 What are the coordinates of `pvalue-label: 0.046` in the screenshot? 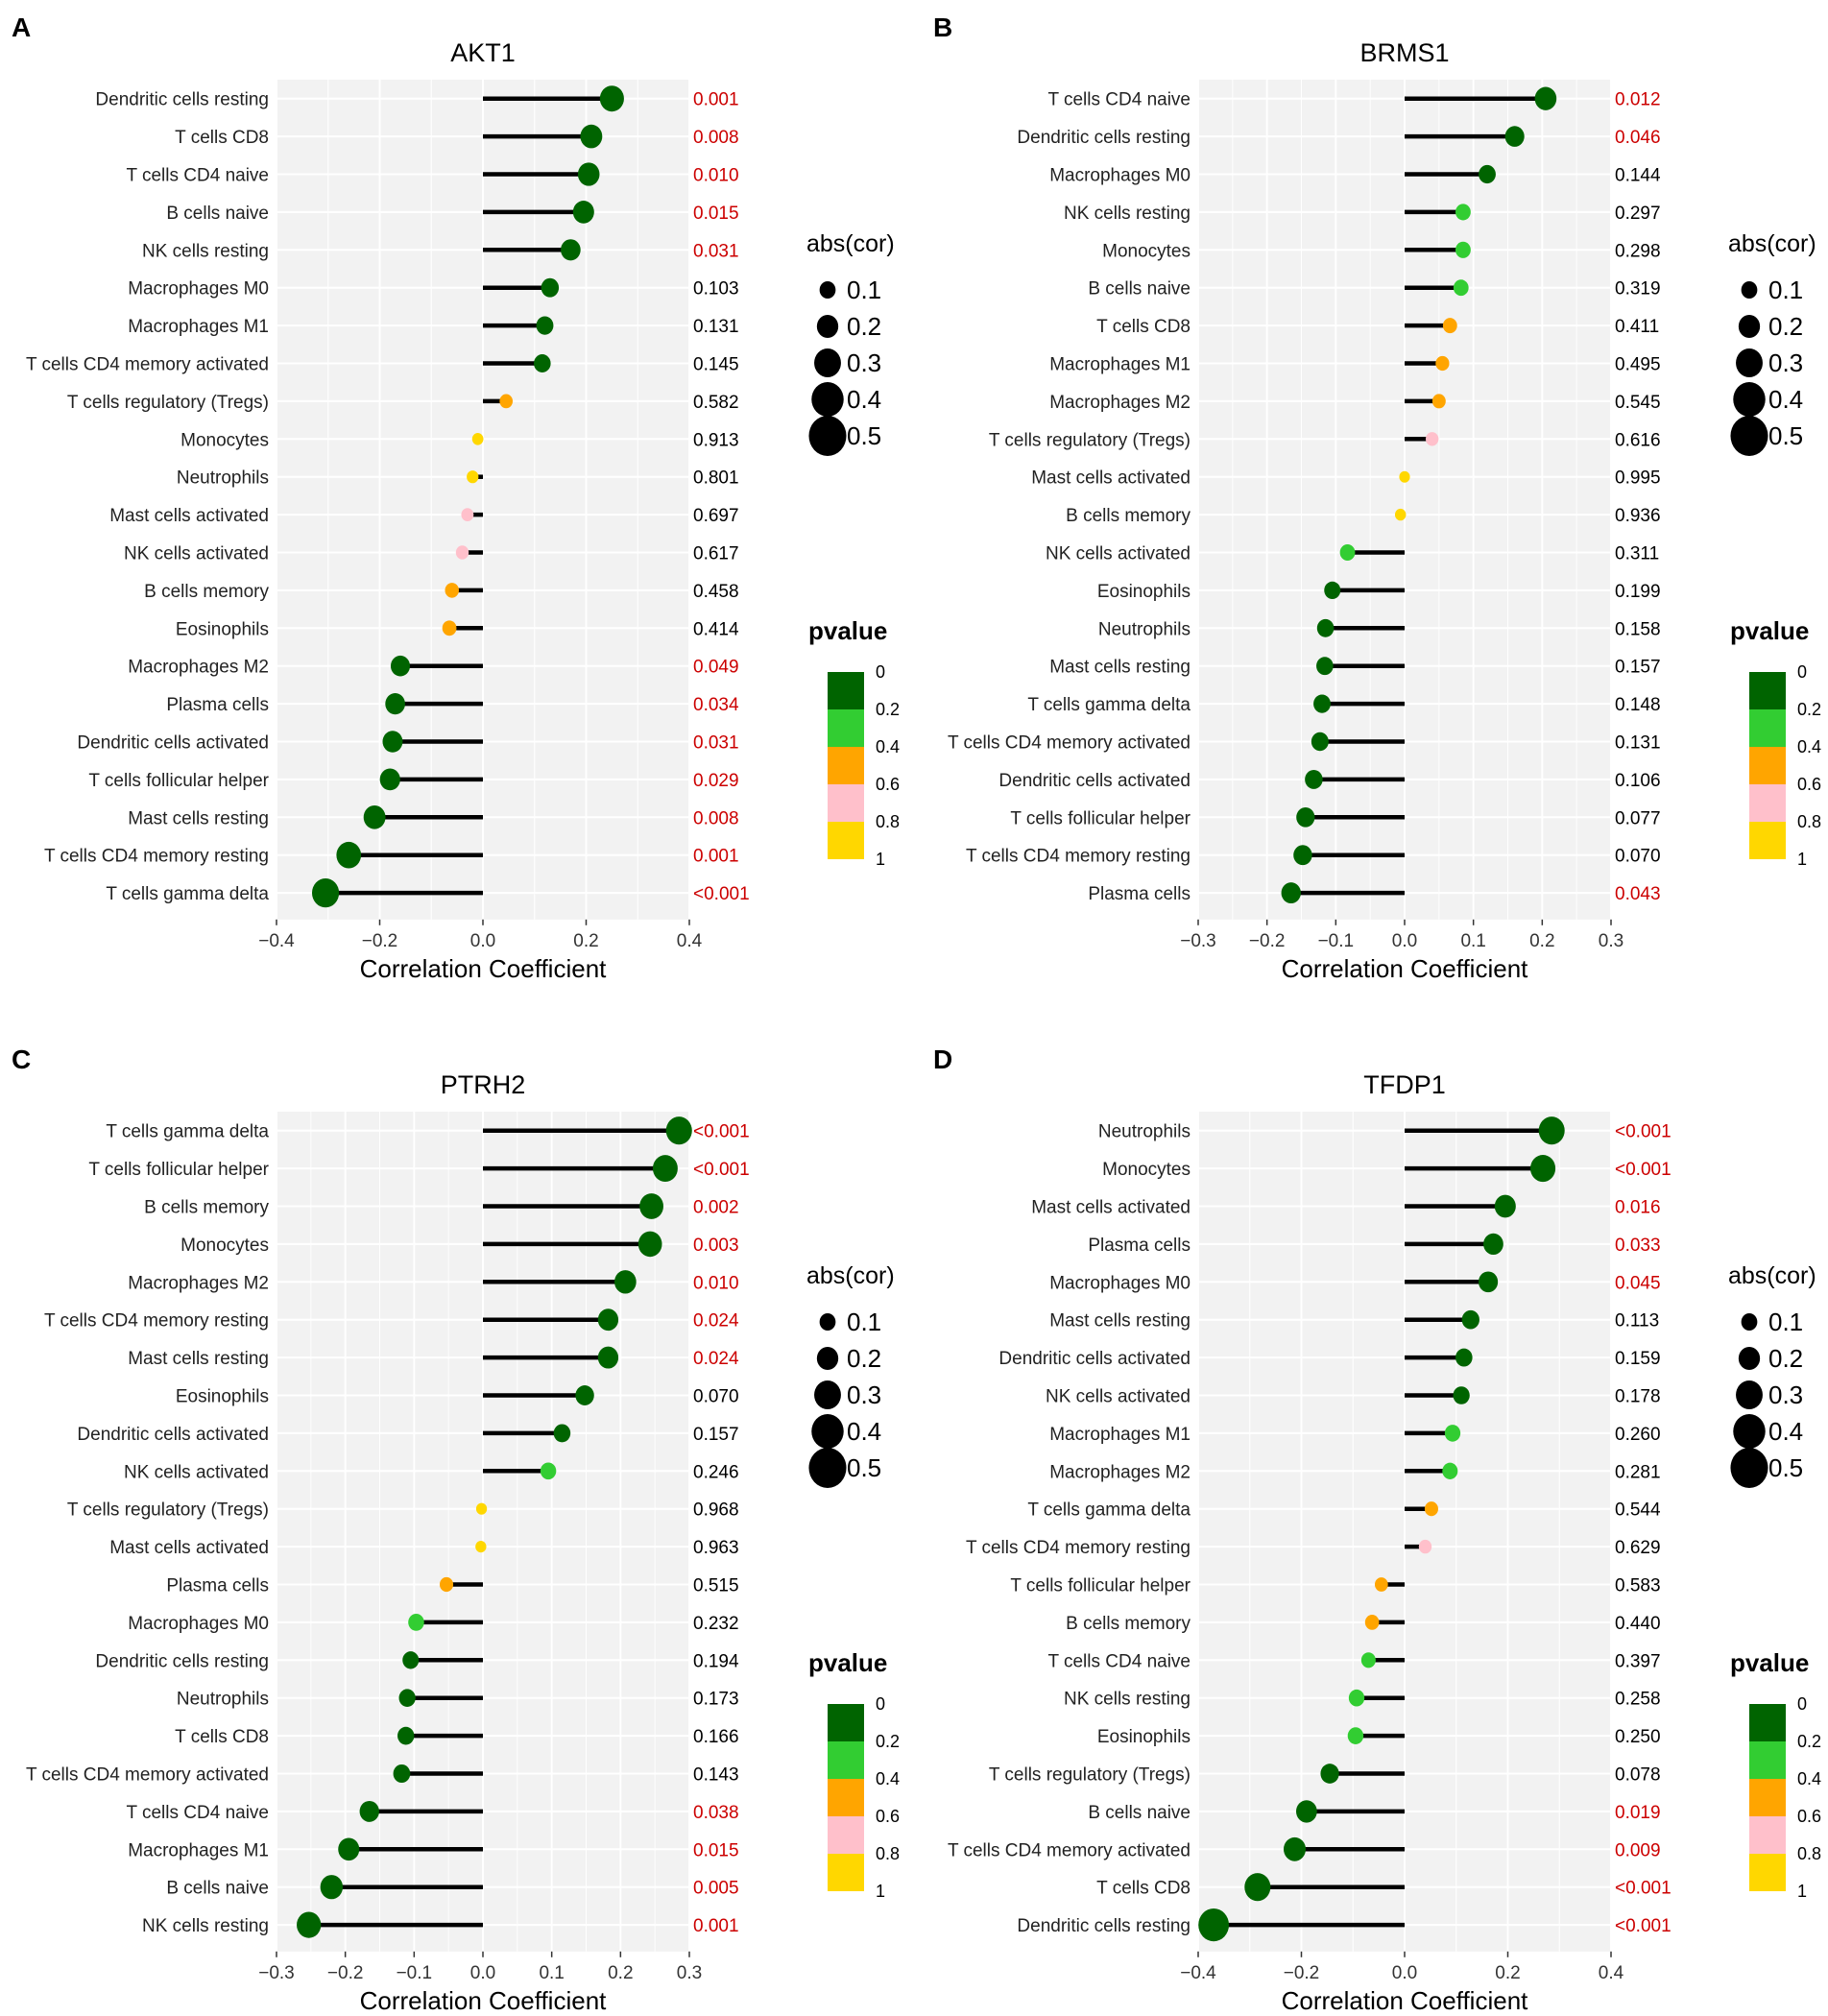 It's located at (1638, 138).